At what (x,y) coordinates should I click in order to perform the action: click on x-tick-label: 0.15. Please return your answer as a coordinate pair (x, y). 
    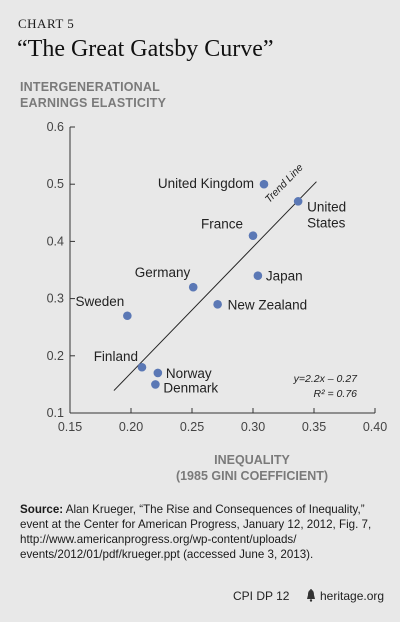
    Looking at the image, I should click on (70, 427).